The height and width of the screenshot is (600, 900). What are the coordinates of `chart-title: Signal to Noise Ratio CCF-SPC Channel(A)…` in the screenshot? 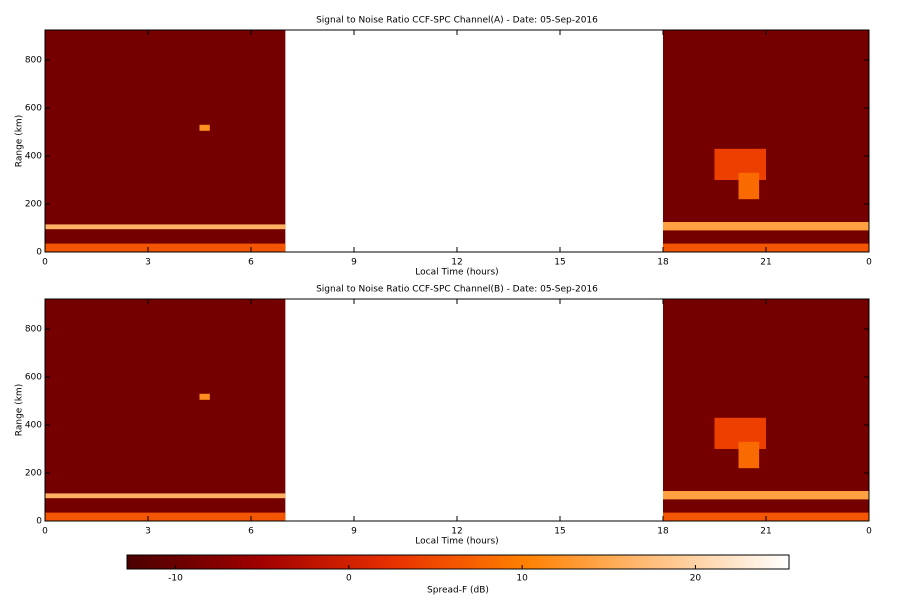 It's located at (457, 21).